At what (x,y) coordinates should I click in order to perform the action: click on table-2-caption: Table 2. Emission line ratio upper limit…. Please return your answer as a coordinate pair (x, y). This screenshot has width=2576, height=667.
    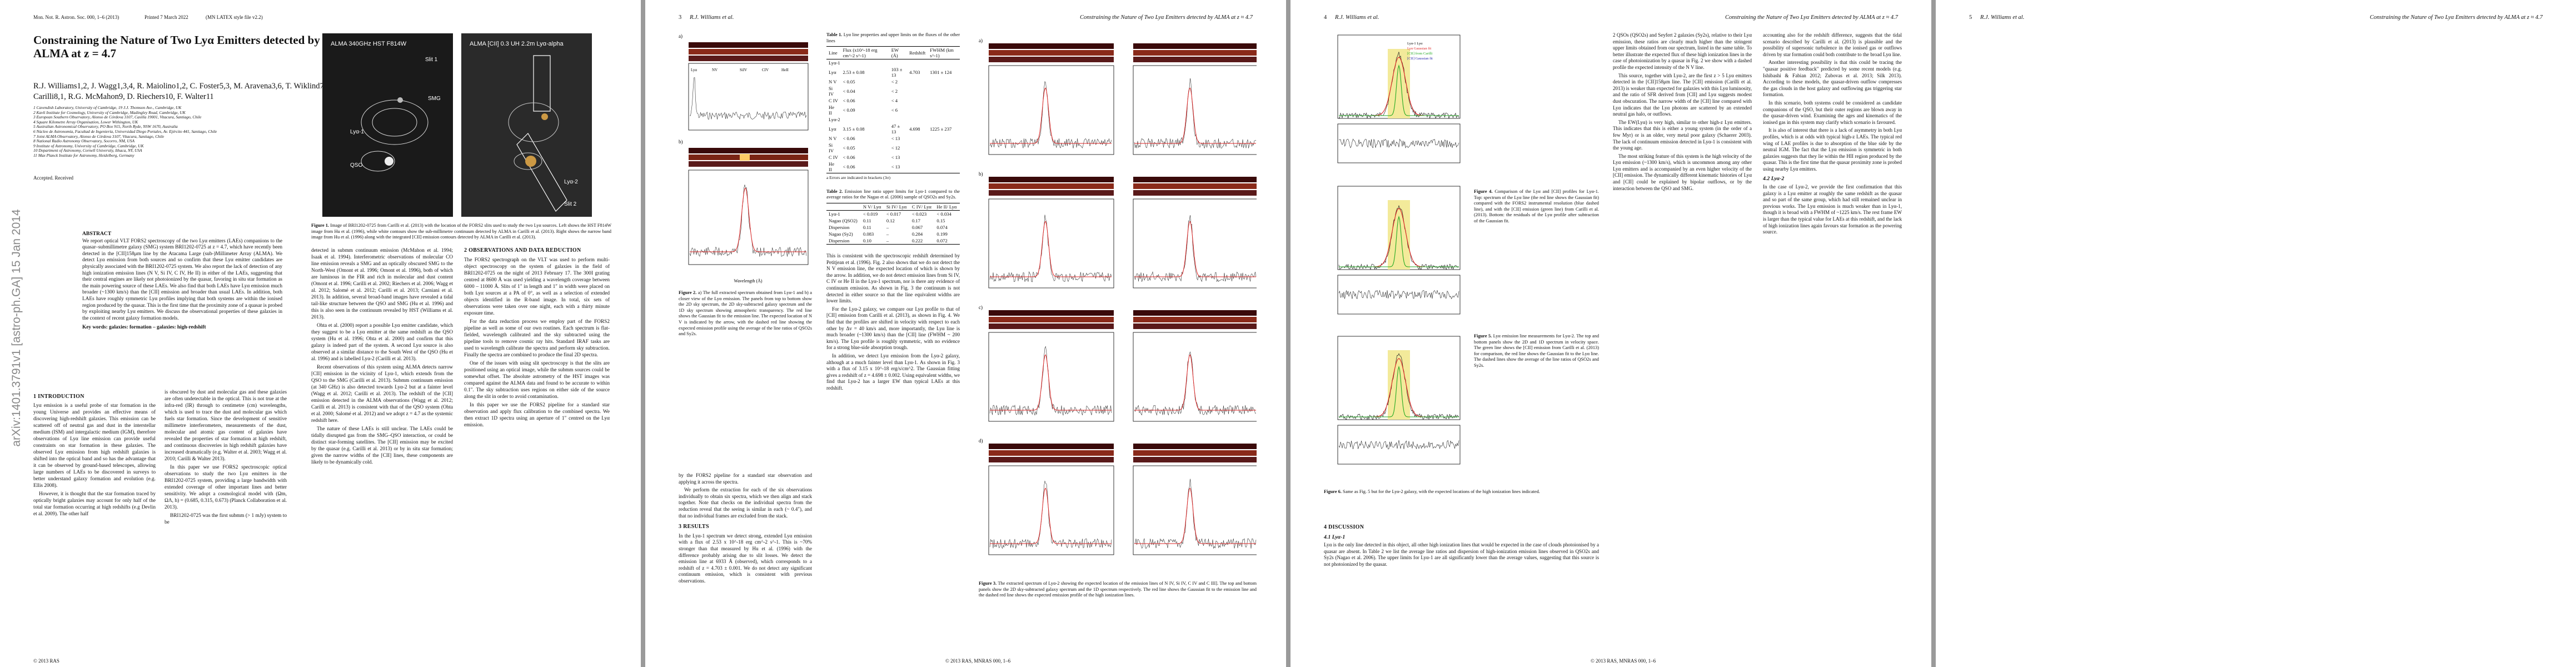
    Looking at the image, I should click on (893, 194).